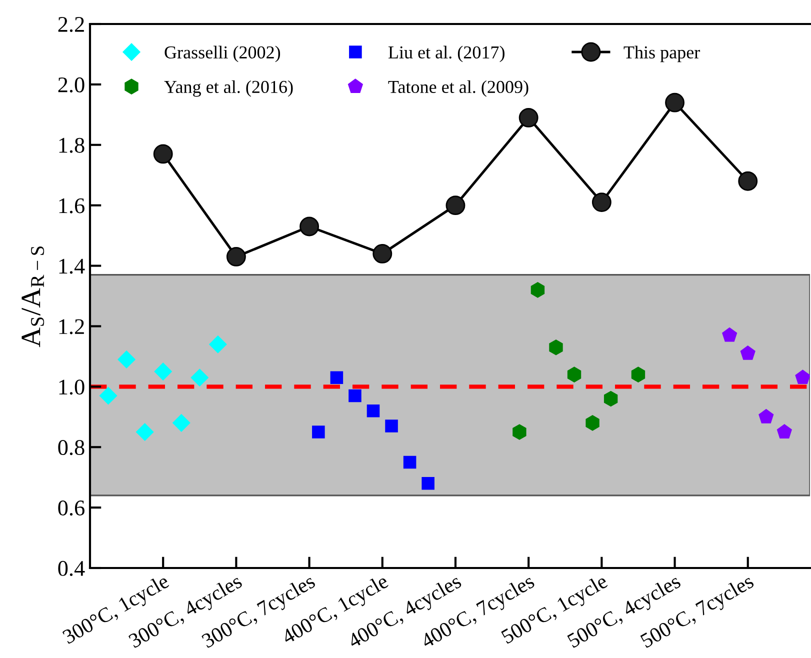 Image resolution: width=811 pixels, height=658 pixels. What do you see at coordinates (33, 297) in the screenshot?
I see `y-axis-title: A$_{S}$/A$_{R−S}$` at bounding box center [33, 297].